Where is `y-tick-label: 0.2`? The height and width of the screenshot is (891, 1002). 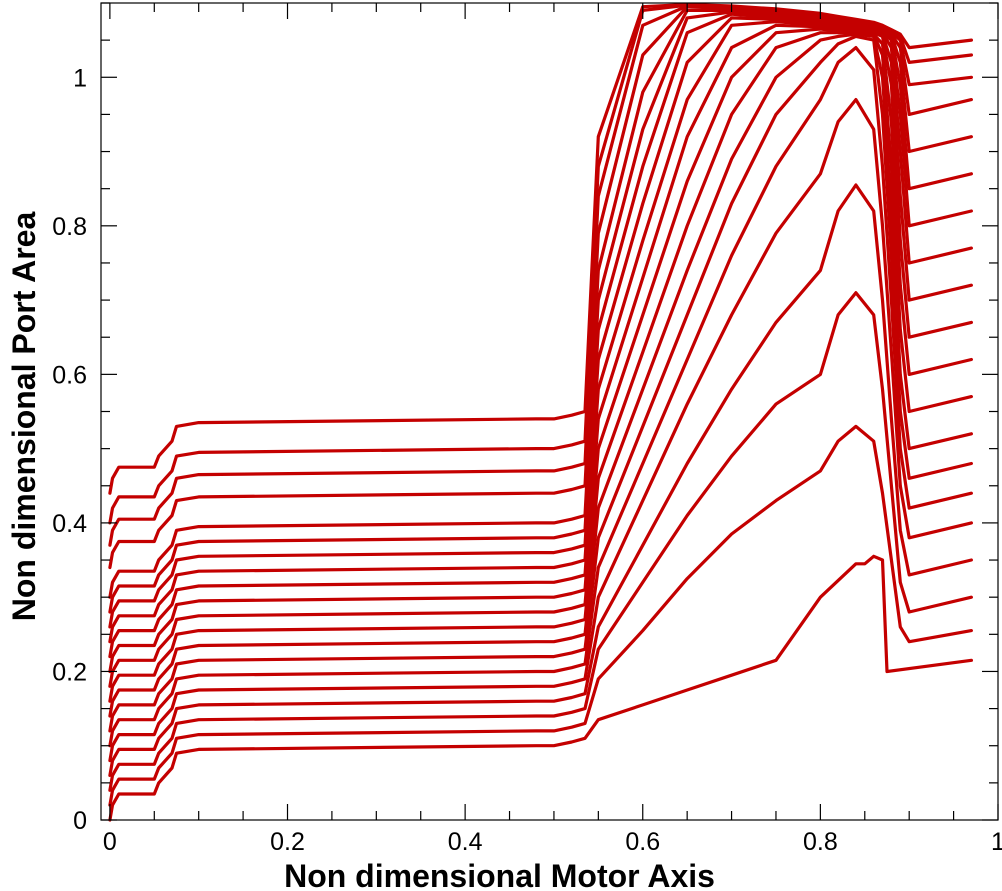 y-tick-label: 0.2 is located at coordinates (69, 672).